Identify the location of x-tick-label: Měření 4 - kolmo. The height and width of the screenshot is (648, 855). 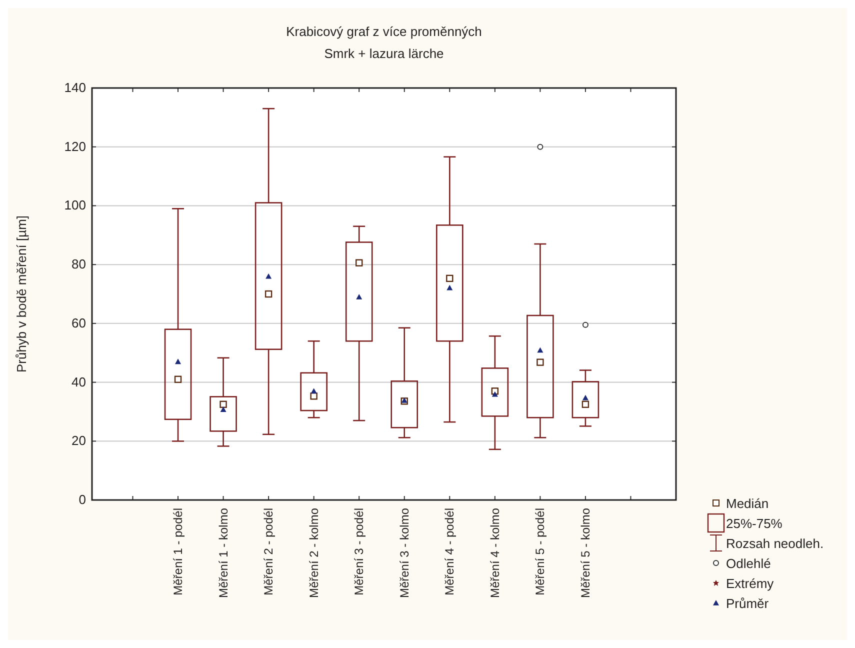
(495, 553).